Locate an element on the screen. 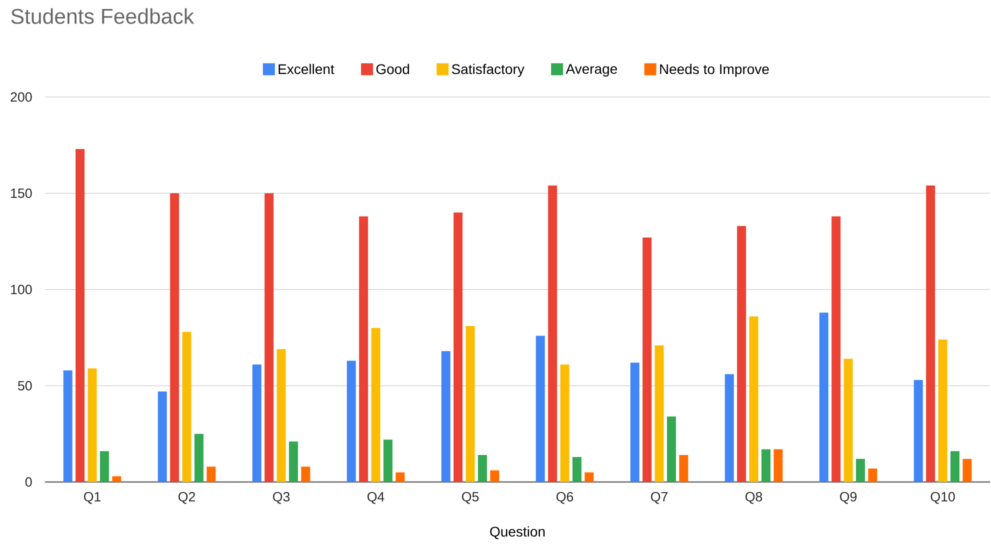 The width and height of the screenshot is (991, 544). x-tick-label: Q1 is located at coordinates (92, 498).